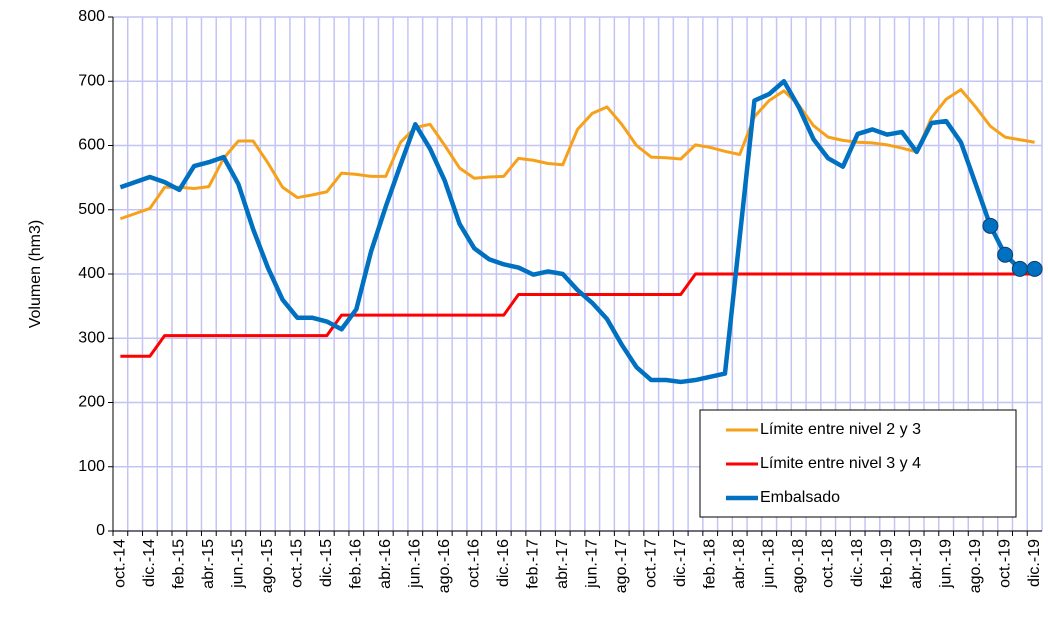 Image resolution: width=1048 pixels, height=618 pixels. What do you see at coordinates (179, 564) in the screenshot?
I see `x-tick-label: feb.-15` at bounding box center [179, 564].